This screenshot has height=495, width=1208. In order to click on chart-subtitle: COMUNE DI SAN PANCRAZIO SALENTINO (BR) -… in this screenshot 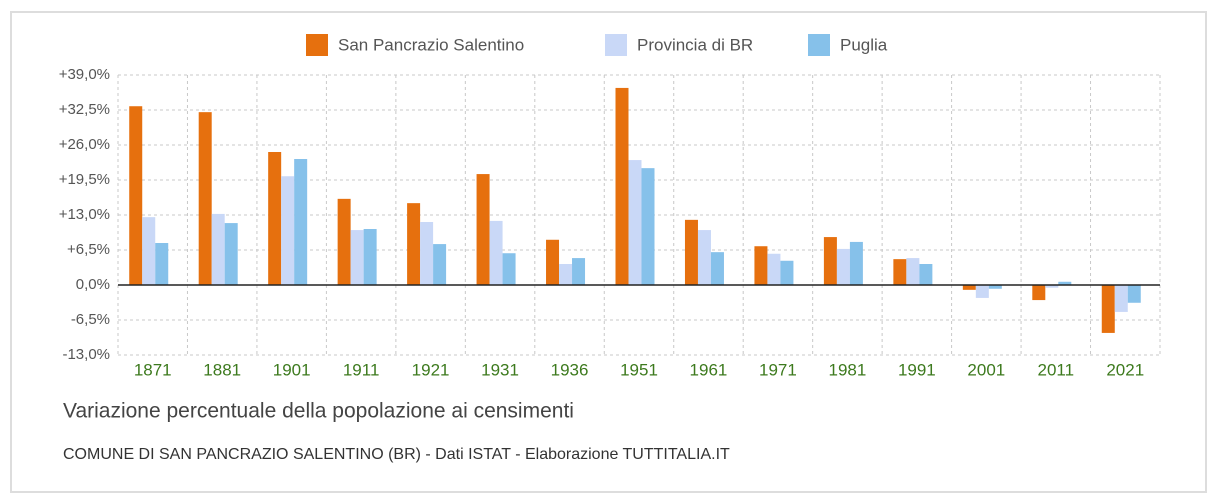, I will do `click(396, 454)`.